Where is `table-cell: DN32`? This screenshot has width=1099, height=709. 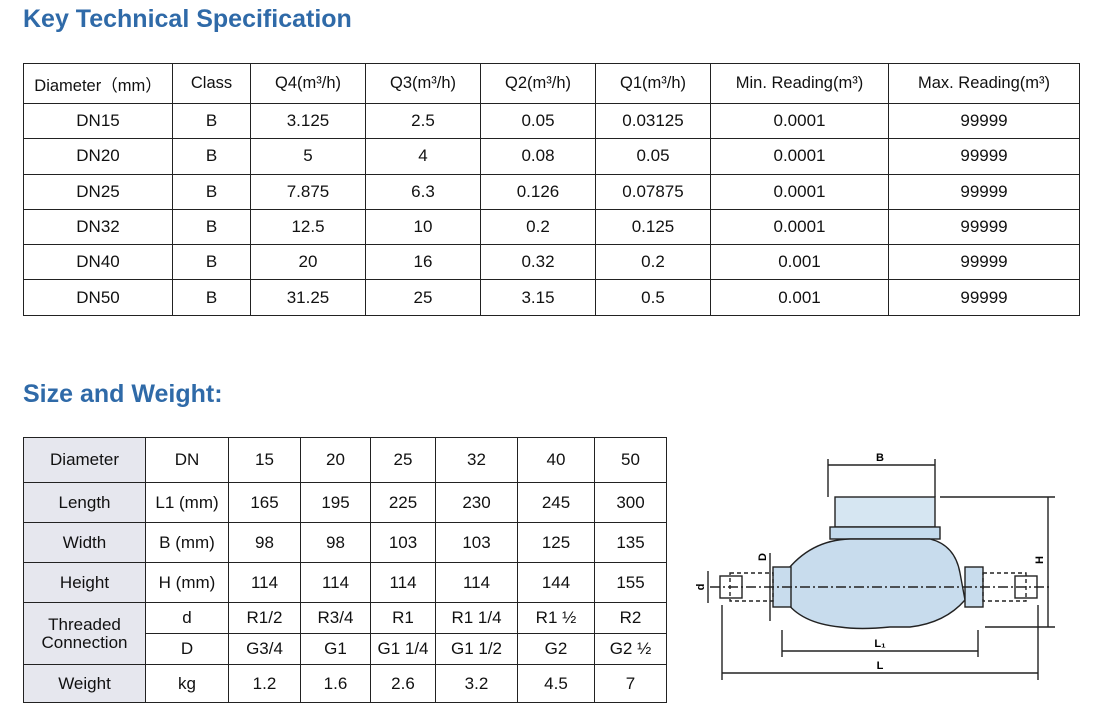
table-cell: DN32 is located at coordinates (98, 227).